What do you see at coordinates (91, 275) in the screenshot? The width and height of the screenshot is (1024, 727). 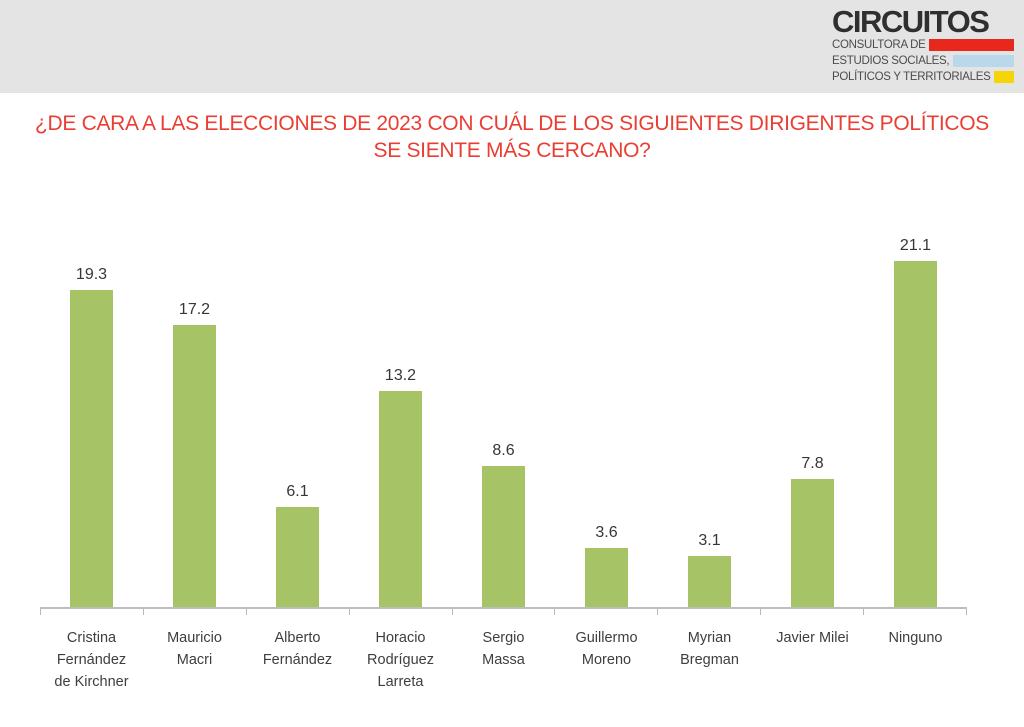 I see `bar-value-label: 19.3` at bounding box center [91, 275].